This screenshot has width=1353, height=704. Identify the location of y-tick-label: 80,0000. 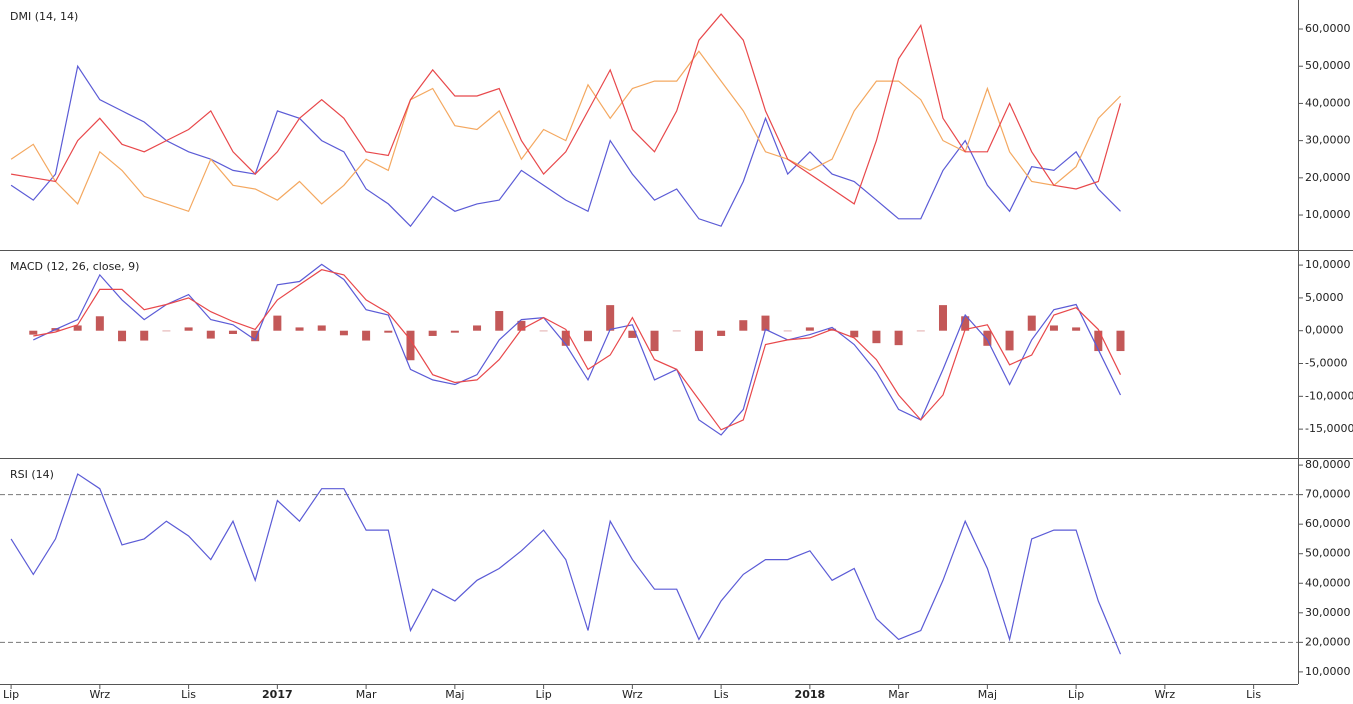
(1328, 464).